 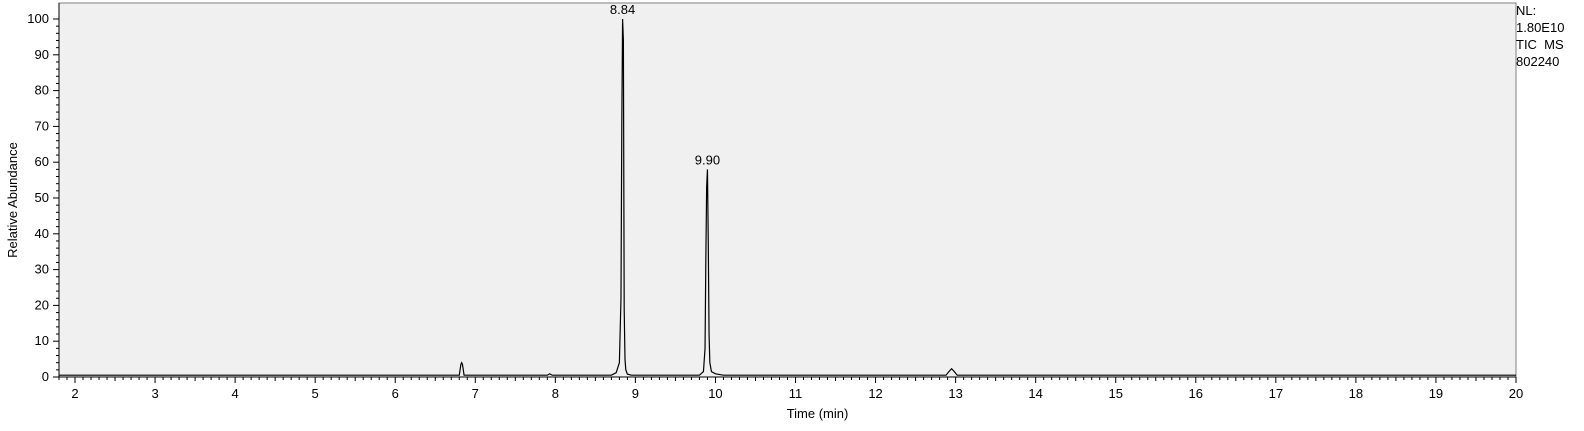 I want to click on x-tick-label: 2, so click(x=74, y=393).